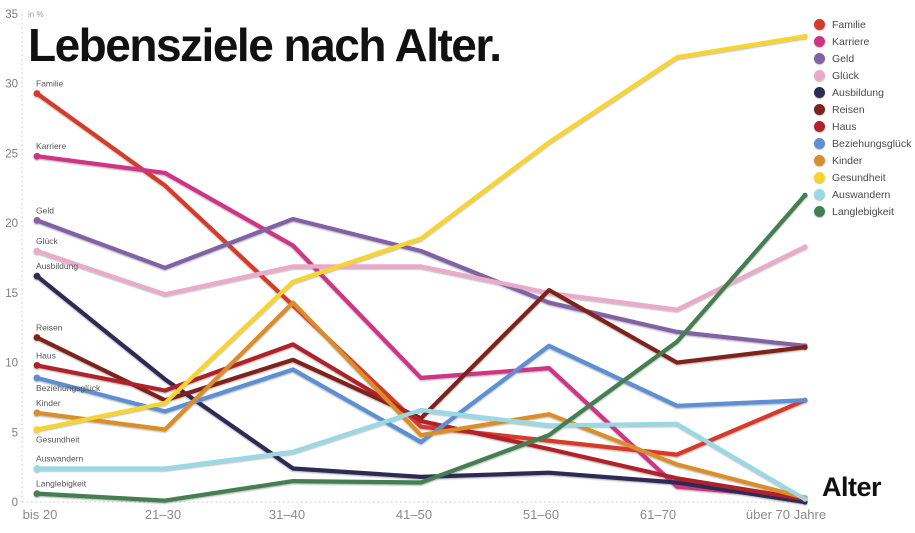 Image resolution: width=915 pixels, height=533 pixels. Describe the element at coordinates (50, 83) in the screenshot. I see `series-start-label-familie: Familie` at that location.